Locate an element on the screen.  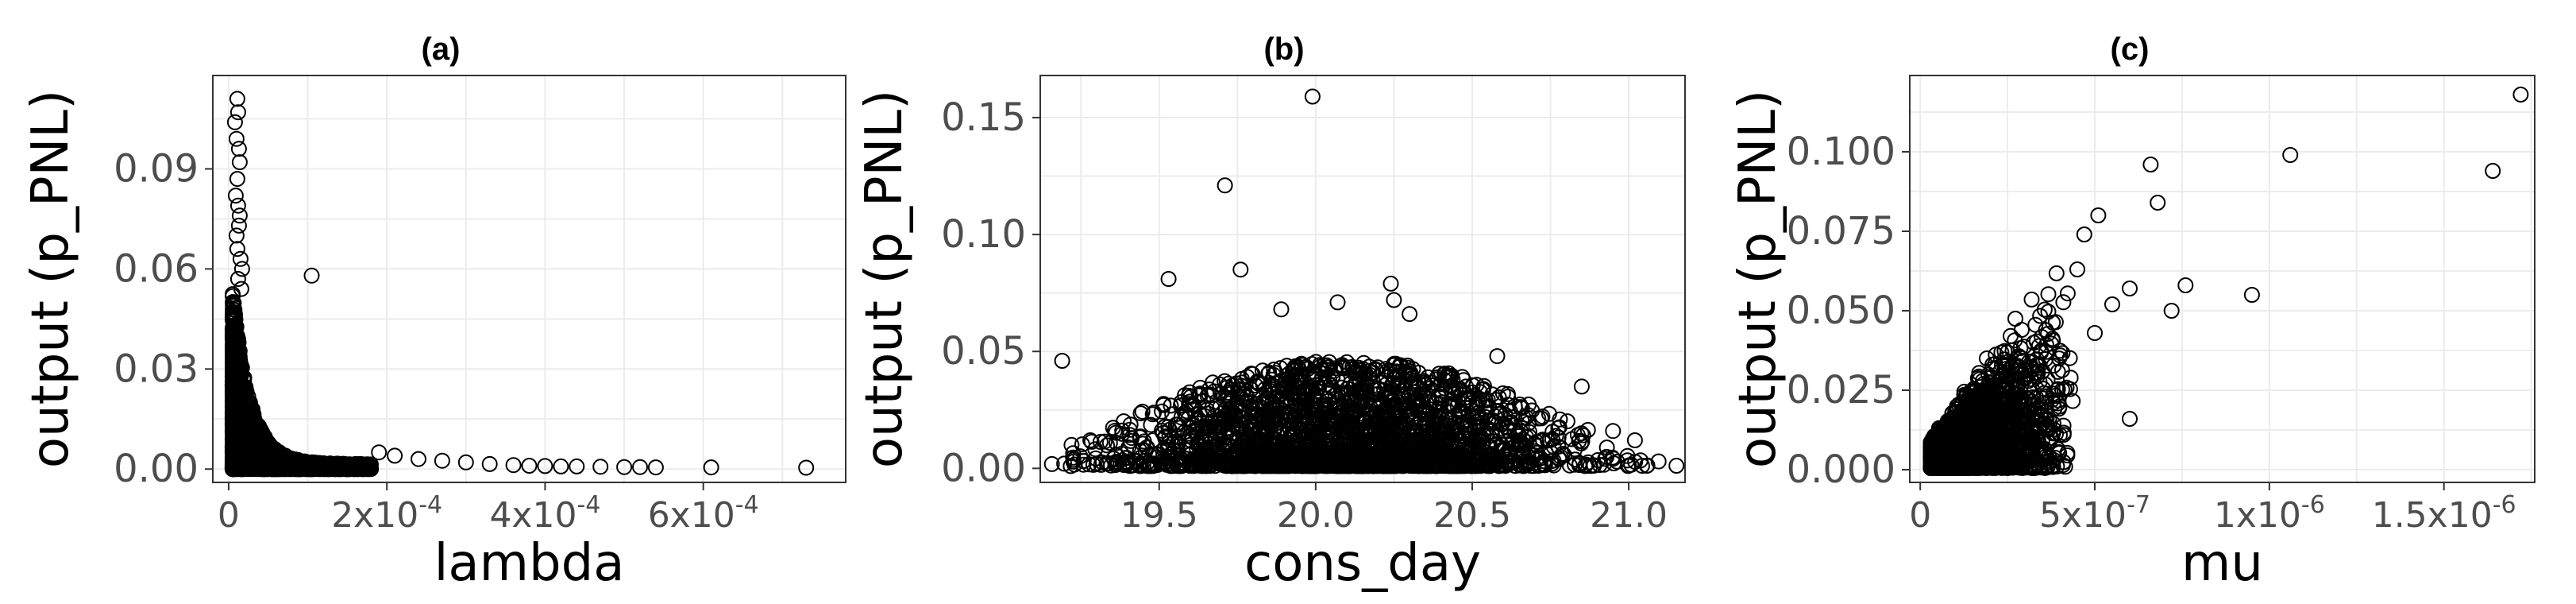
points is located at coordinates (519, 284).